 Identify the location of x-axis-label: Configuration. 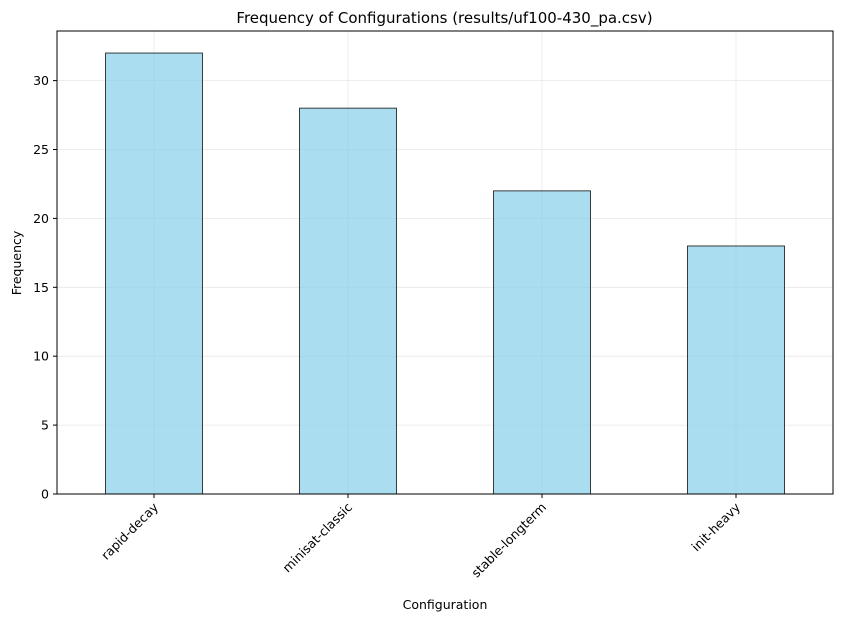
(445, 604).